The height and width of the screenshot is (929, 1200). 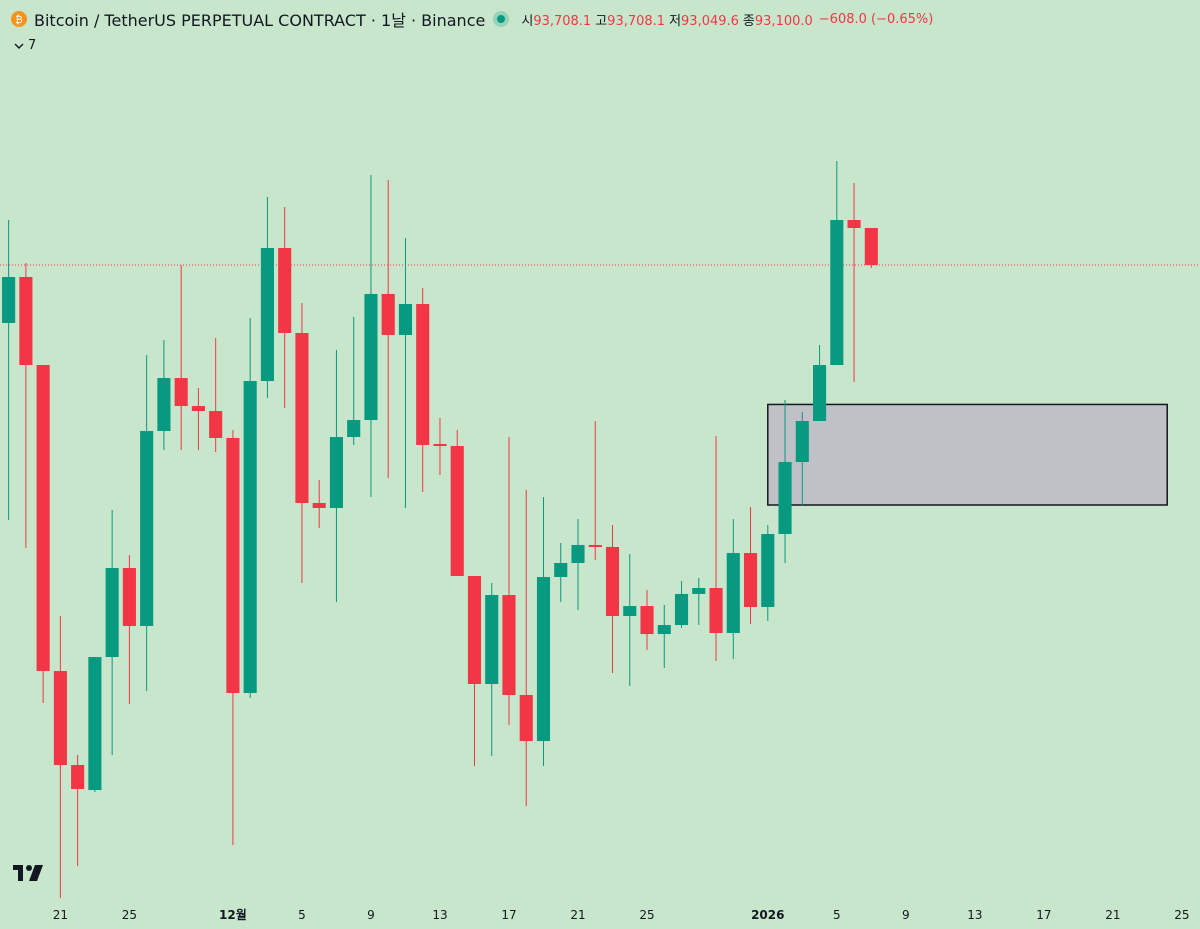 I want to click on zone-rectangle, so click(x=967, y=454).